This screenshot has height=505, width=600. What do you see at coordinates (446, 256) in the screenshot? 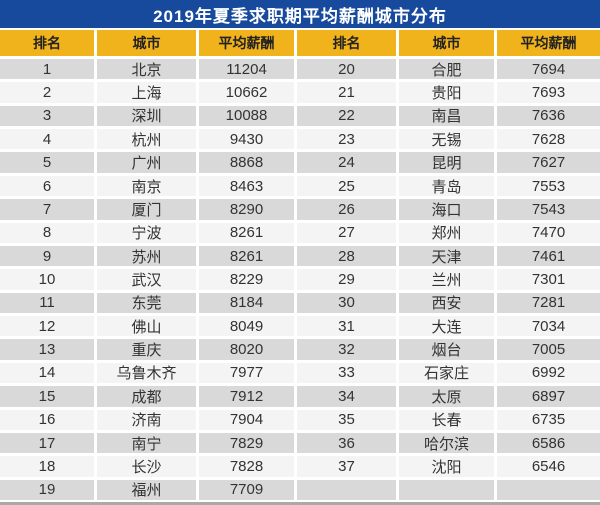
I see `table-cell: 天津` at bounding box center [446, 256].